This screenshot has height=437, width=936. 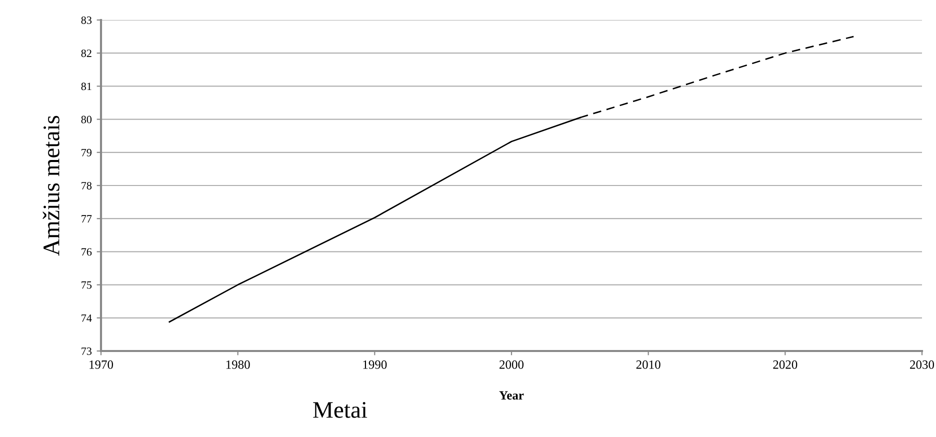 What do you see at coordinates (87, 351) in the screenshot?
I see `y-tick-label: 73` at bounding box center [87, 351].